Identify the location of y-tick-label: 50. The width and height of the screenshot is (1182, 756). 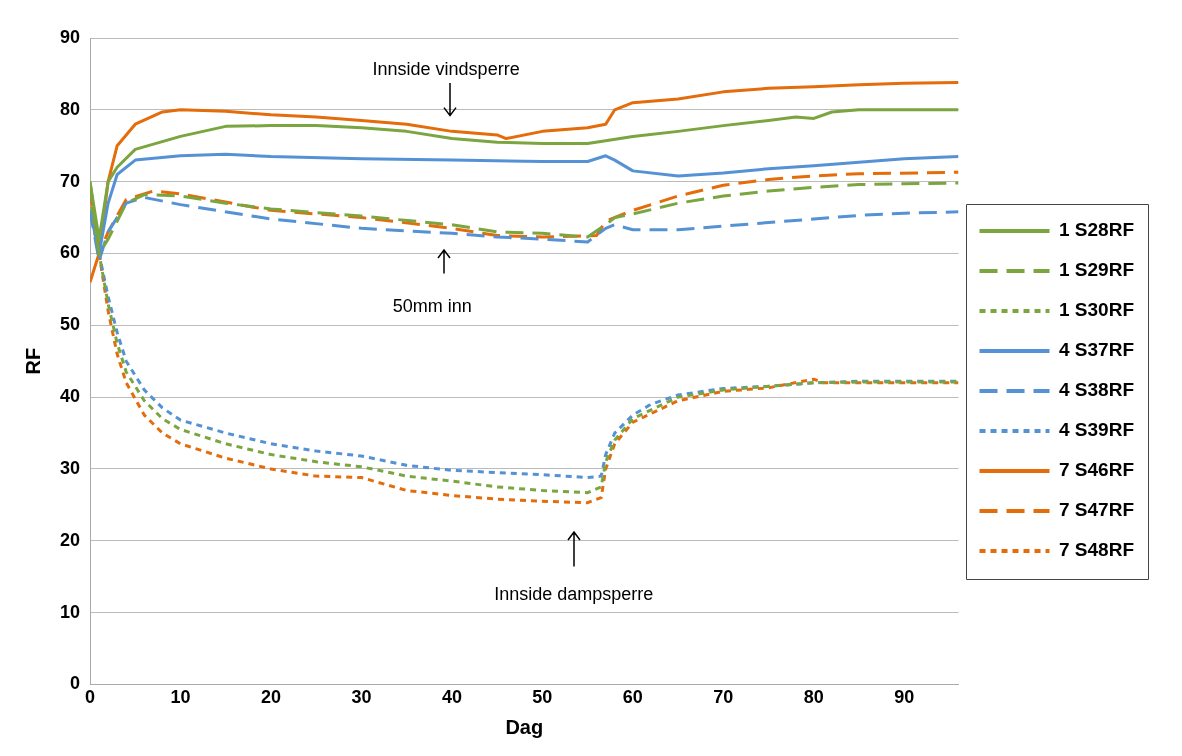
(70, 324).